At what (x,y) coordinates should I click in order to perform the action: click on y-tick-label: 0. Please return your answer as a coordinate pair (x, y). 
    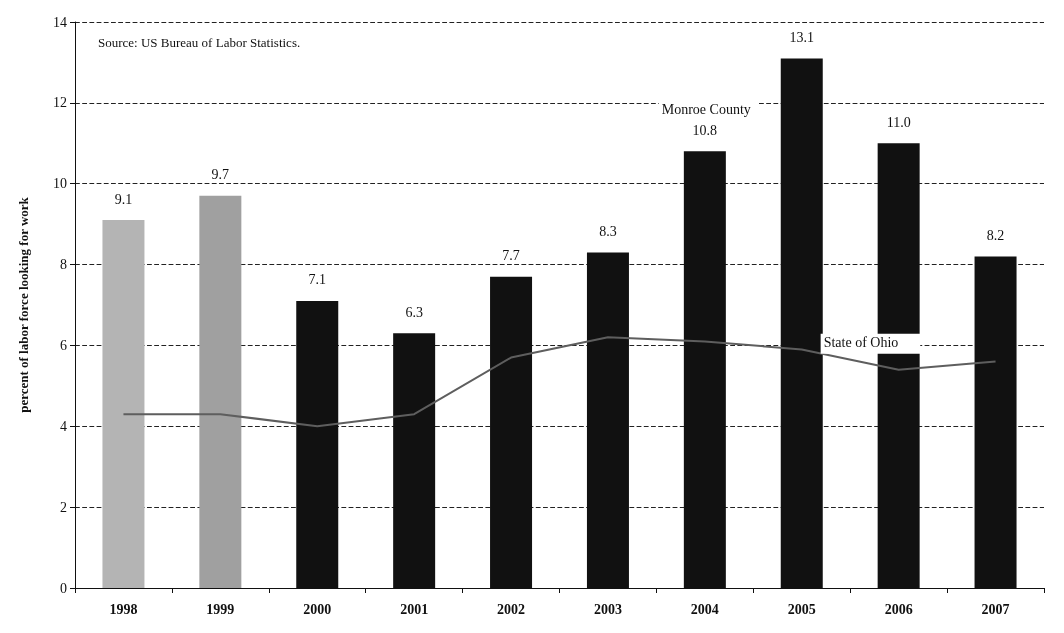
    Looking at the image, I should click on (63, 588).